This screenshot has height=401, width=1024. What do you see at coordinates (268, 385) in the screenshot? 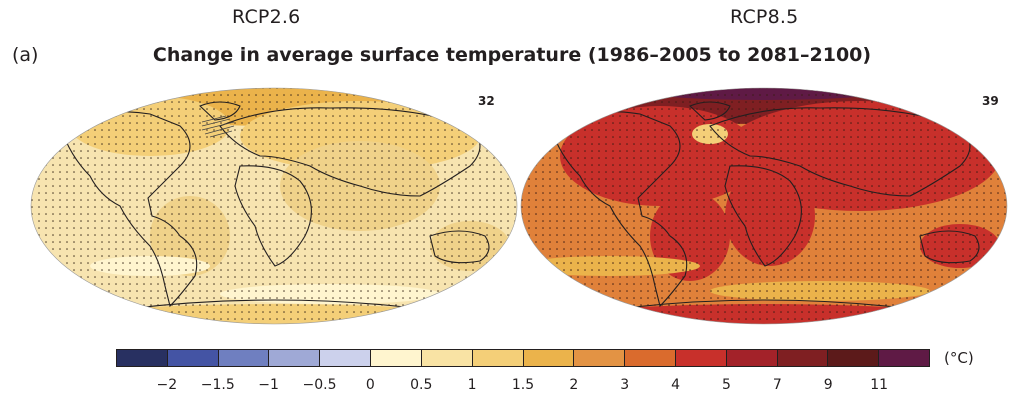
I see `colorbar-tick-label: −1` at bounding box center [268, 385].